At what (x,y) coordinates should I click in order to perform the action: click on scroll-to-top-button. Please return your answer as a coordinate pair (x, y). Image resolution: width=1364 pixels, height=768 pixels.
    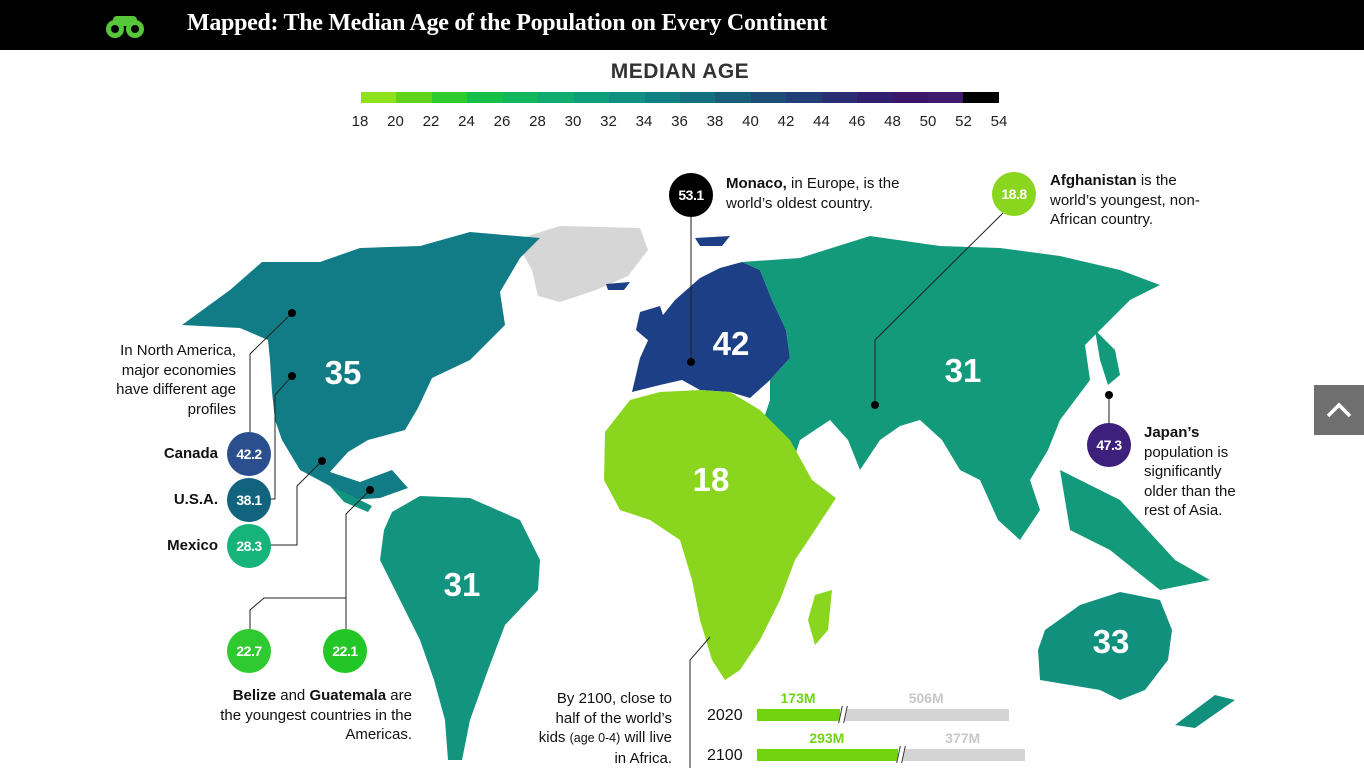
    Looking at the image, I should click on (1339, 410).